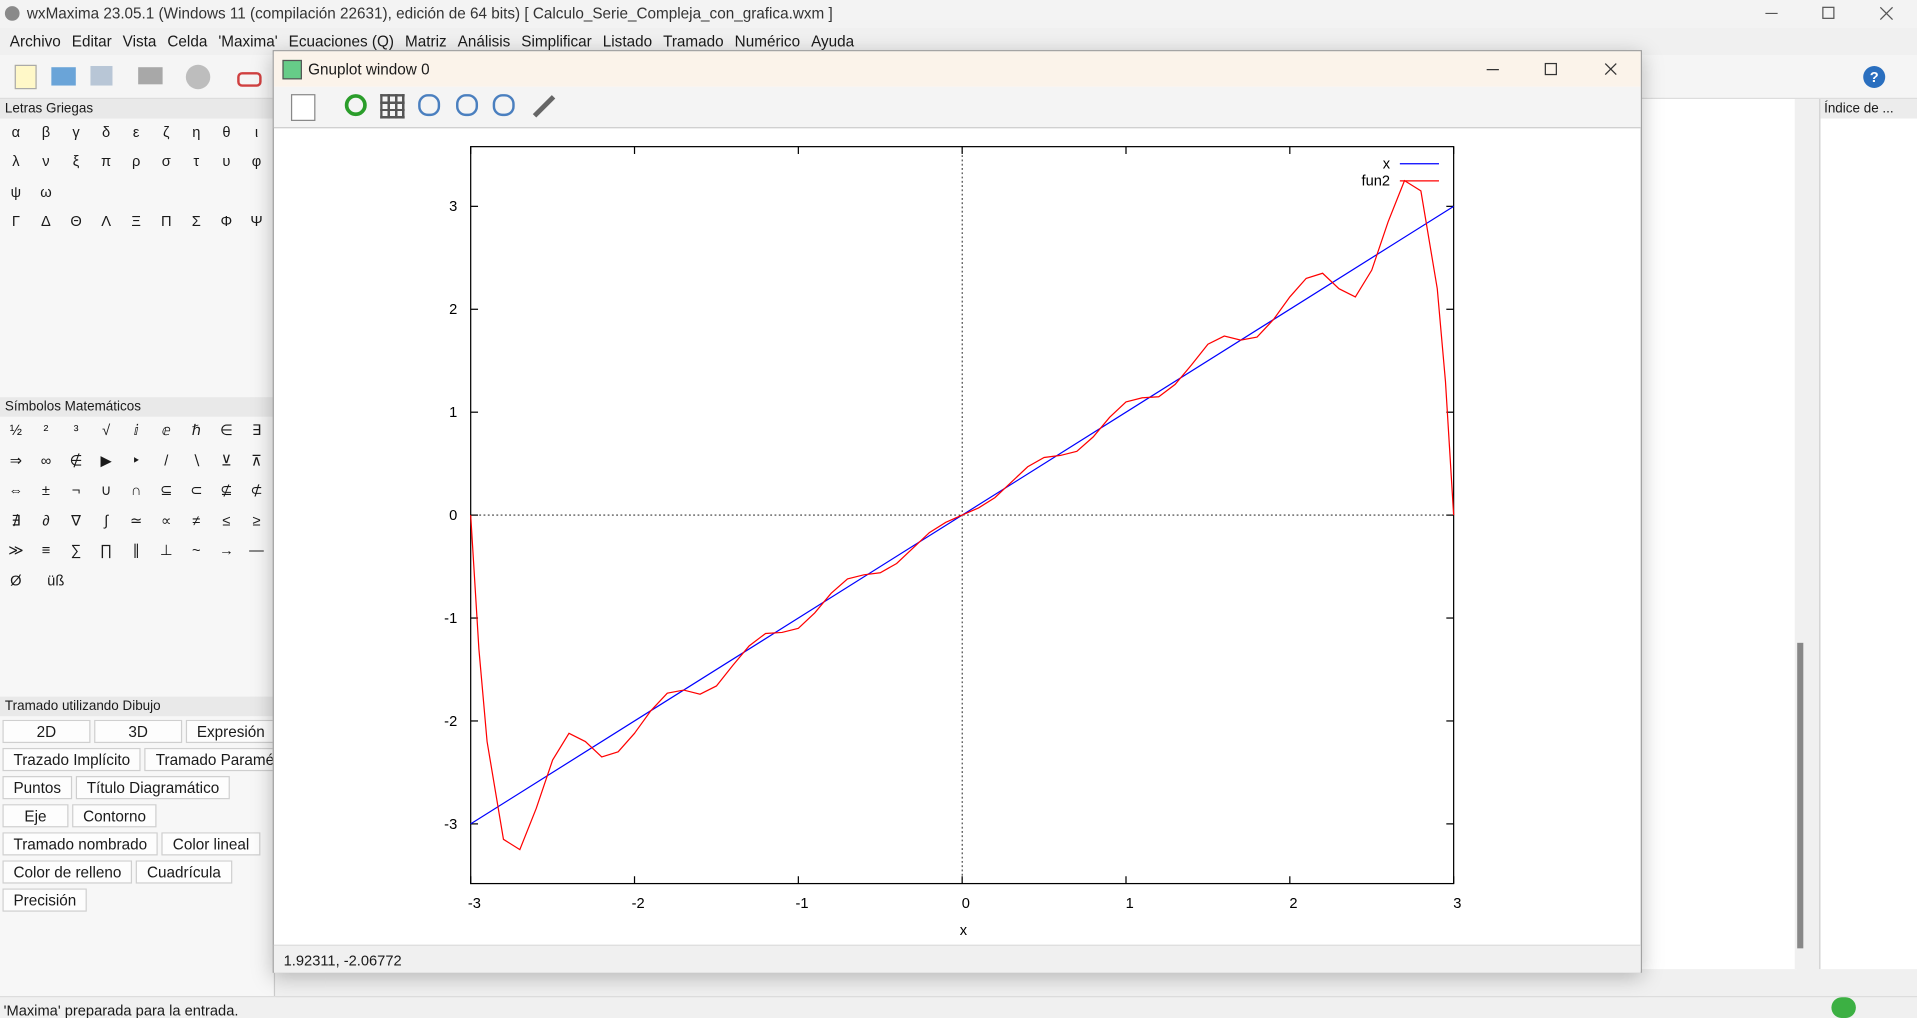 This screenshot has width=1917, height=1018. Describe the element at coordinates (196, 162) in the screenshot. I see `symbol-button: τ` at that location.